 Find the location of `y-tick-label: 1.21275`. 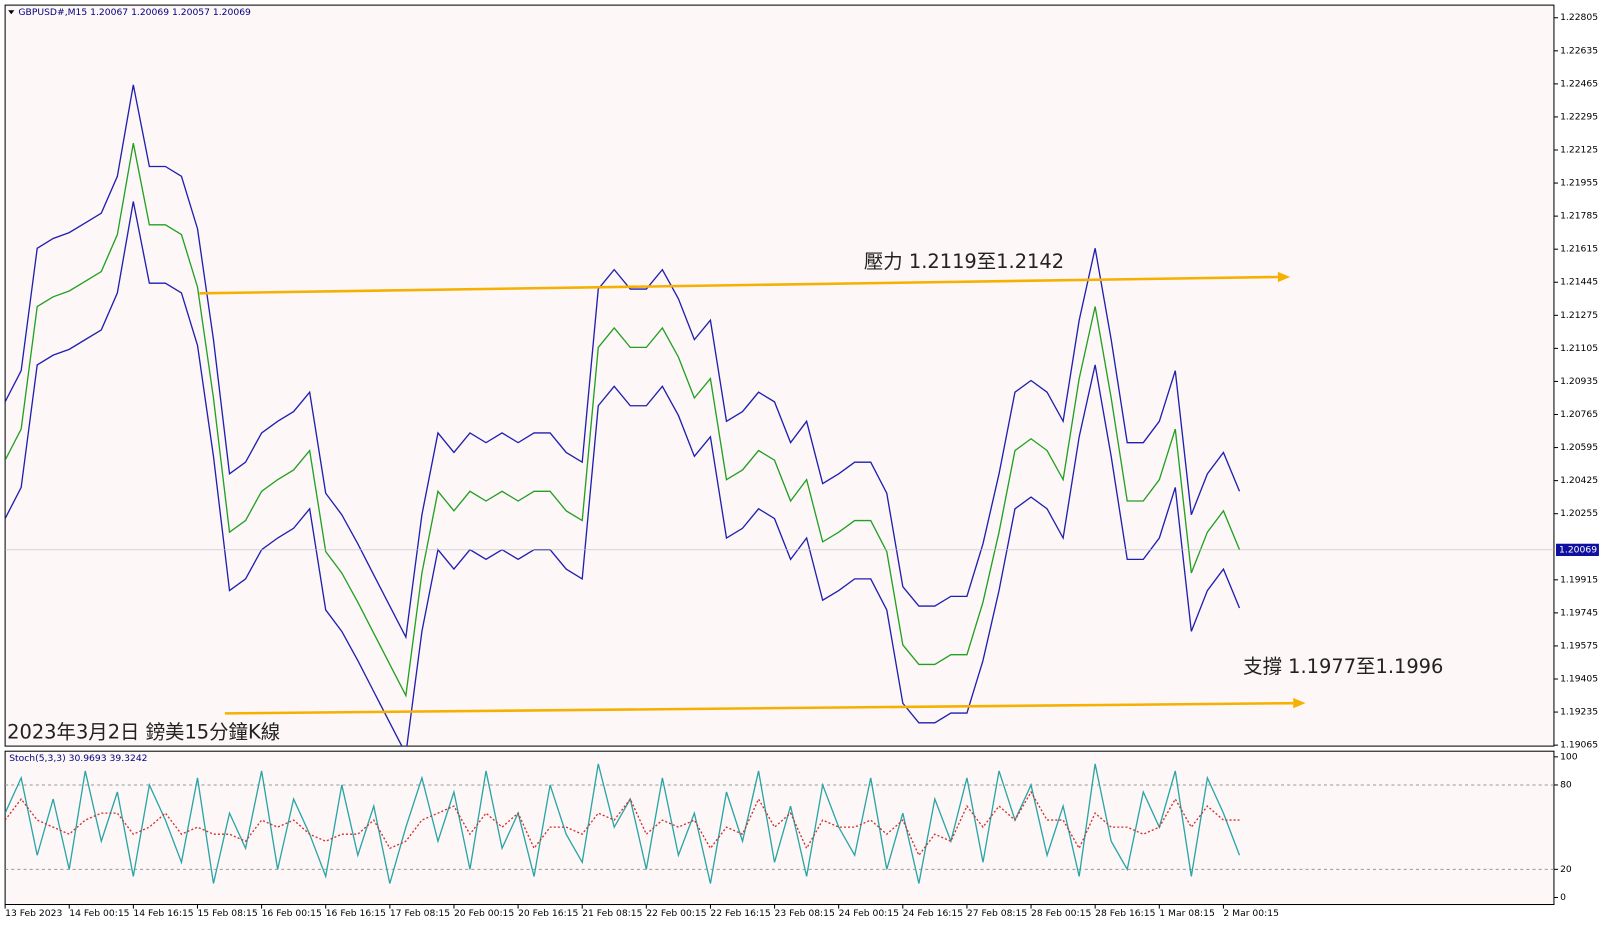

y-tick-label: 1.21275 is located at coordinates (1579, 315).